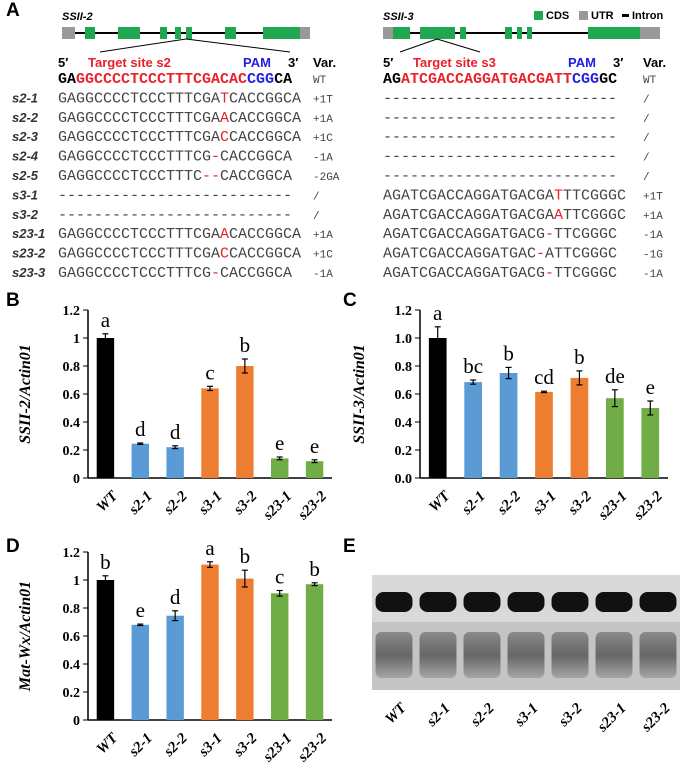  I want to click on y-tick-label: 1.0, so click(404, 339).